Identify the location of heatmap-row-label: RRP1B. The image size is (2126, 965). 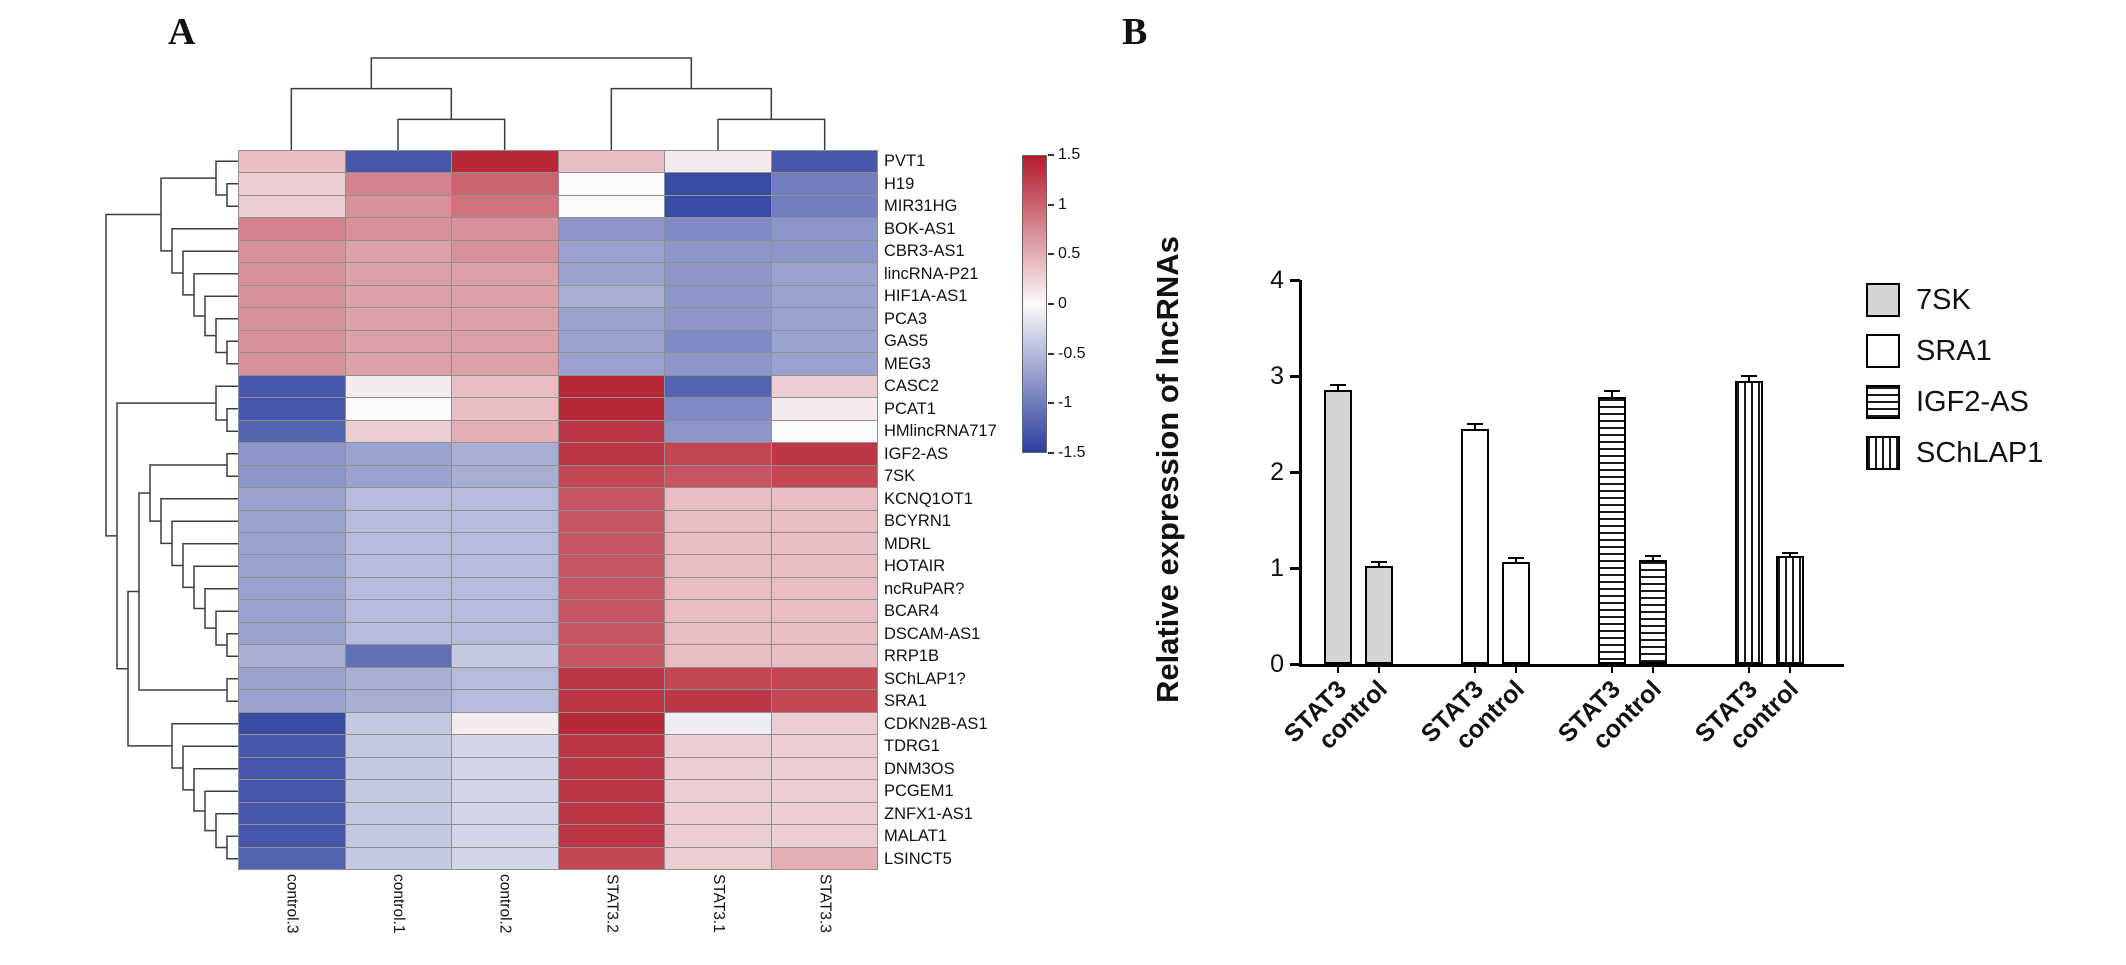
(912, 656).